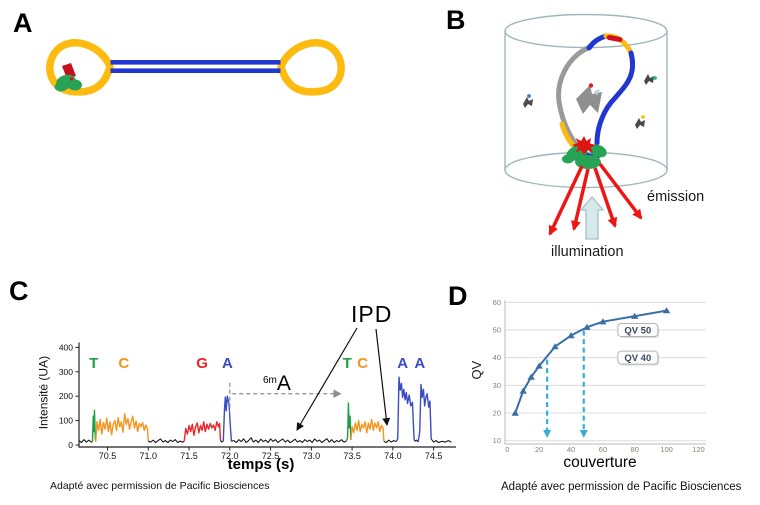 The width and height of the screenshot is (760, 505). What do you see at coordinates (393, 456) in the screenshot?
I see `svg-text: 74.0` at bounding box center [393, 456].